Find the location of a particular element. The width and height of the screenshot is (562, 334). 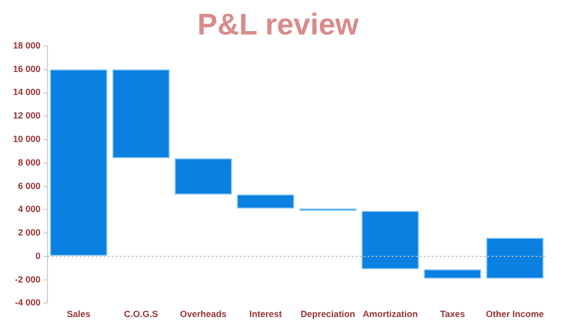

y-tick-label: 0 is located at coordinates (38, 255).